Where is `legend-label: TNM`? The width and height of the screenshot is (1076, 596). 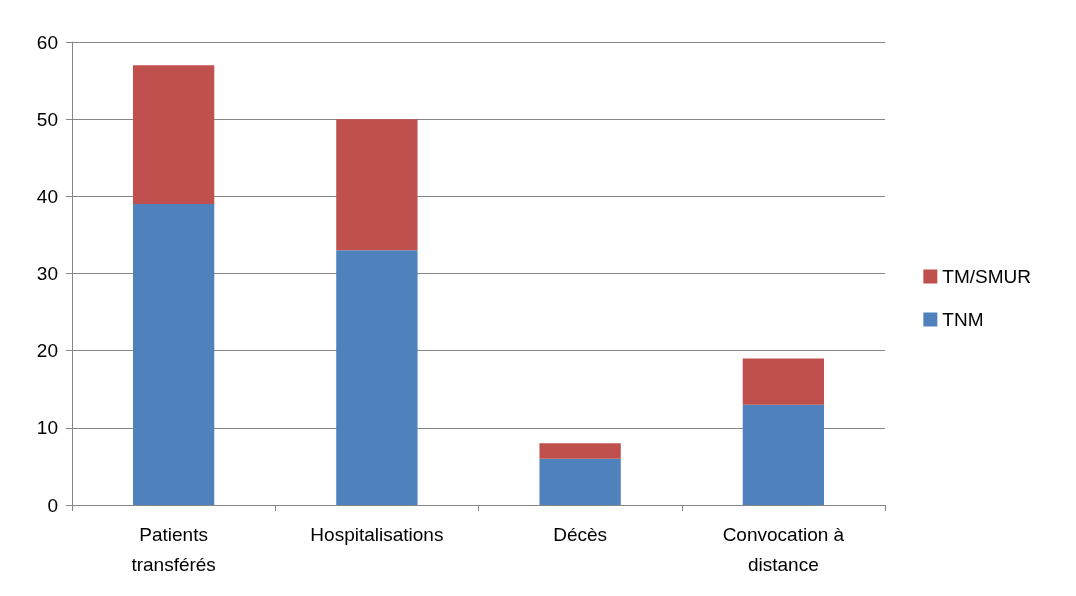 legend-label: TNM is located at coordinates (963, 319).